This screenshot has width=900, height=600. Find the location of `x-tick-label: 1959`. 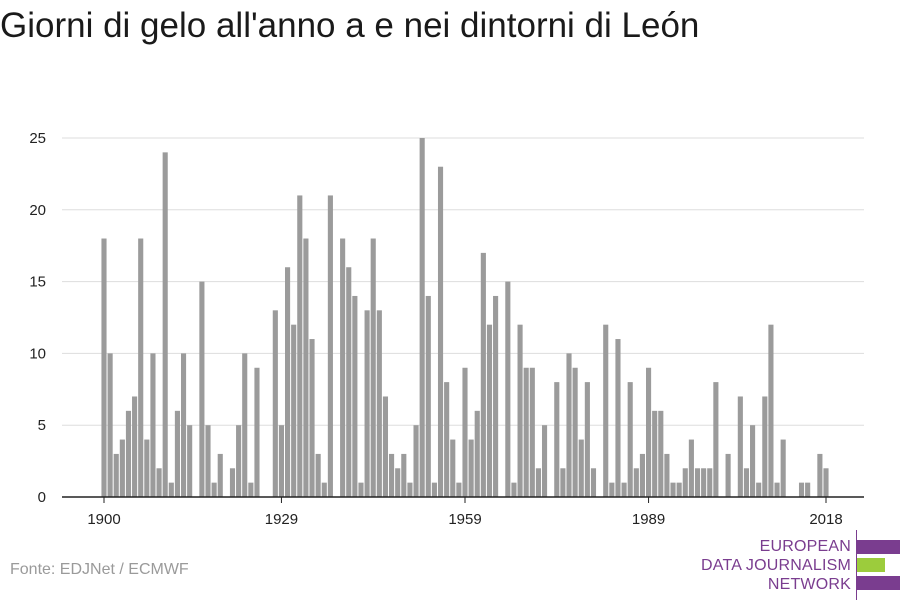

x-tick-label: 1959 is located at coordinates (464, 519).